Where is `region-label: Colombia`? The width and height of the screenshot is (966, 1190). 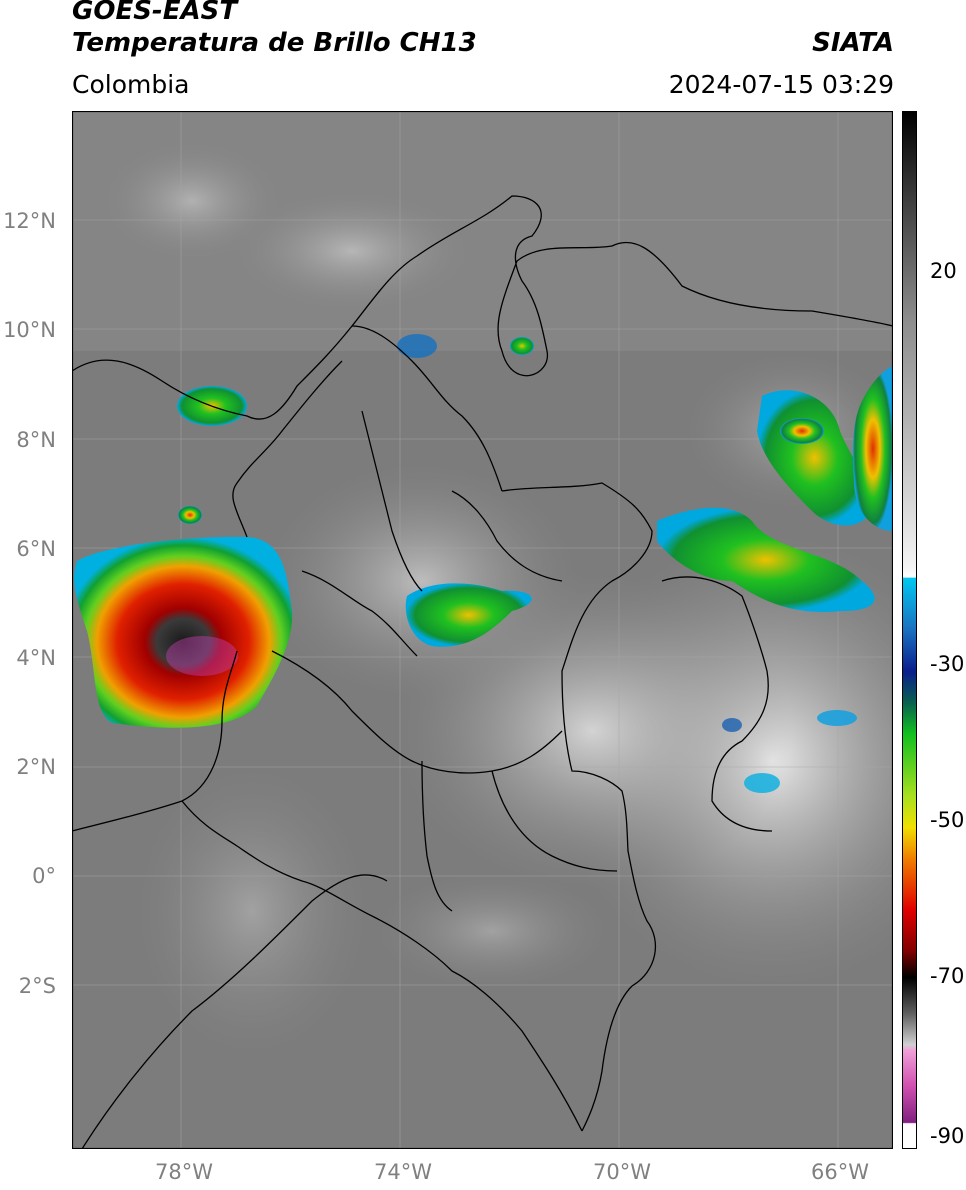 region-label: Colombia is located at coordinates (131, 84).